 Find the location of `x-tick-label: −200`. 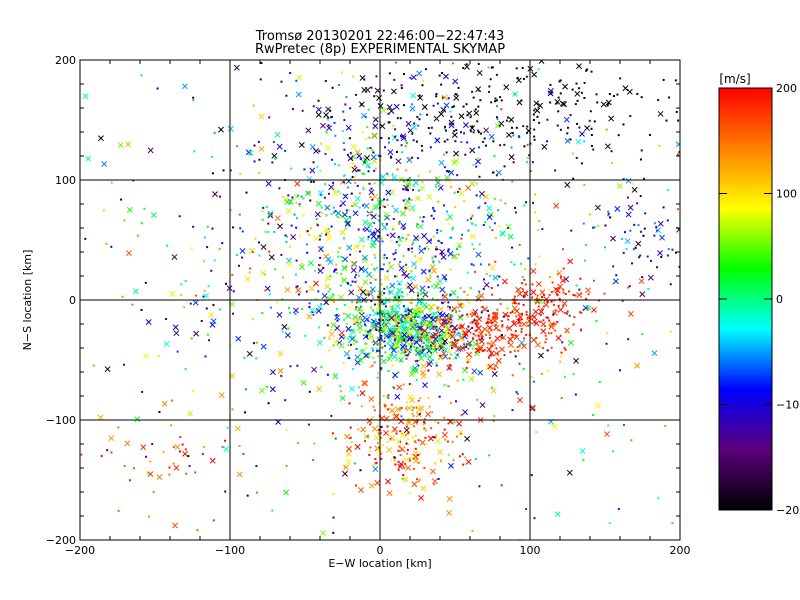

x-tick-label: −200 is located at coordinates (80, 550).